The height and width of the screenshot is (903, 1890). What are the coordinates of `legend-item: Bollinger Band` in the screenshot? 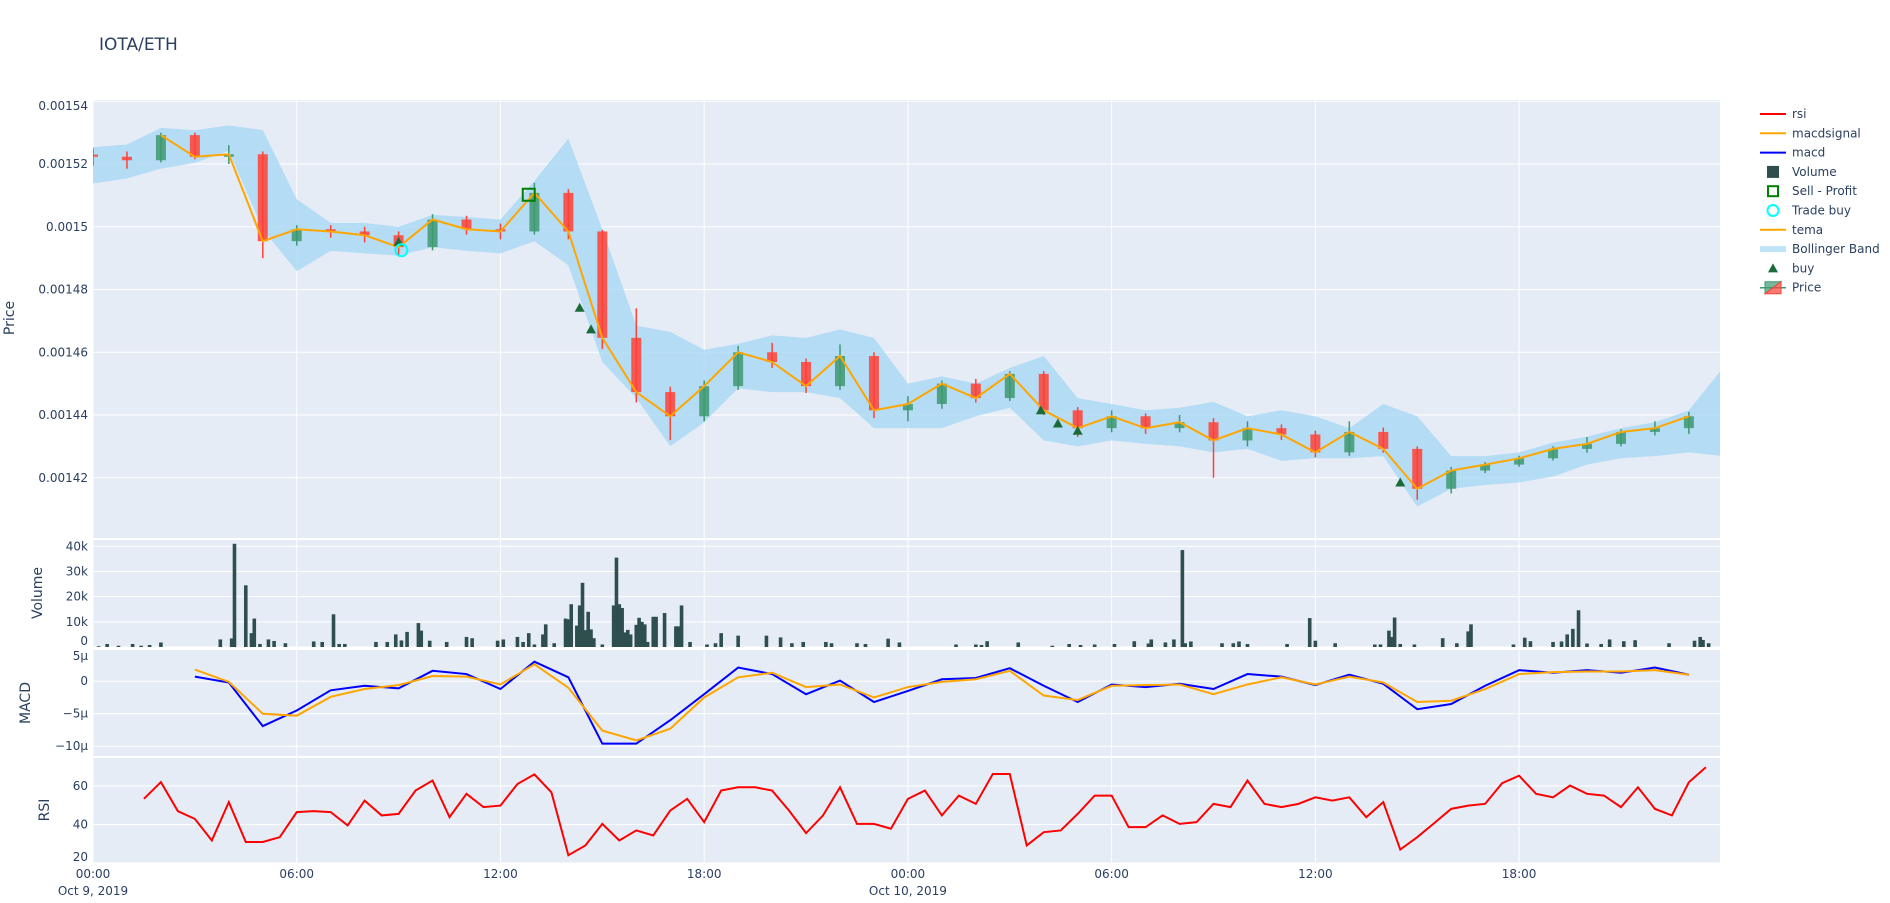 It's located at (1820, 249).